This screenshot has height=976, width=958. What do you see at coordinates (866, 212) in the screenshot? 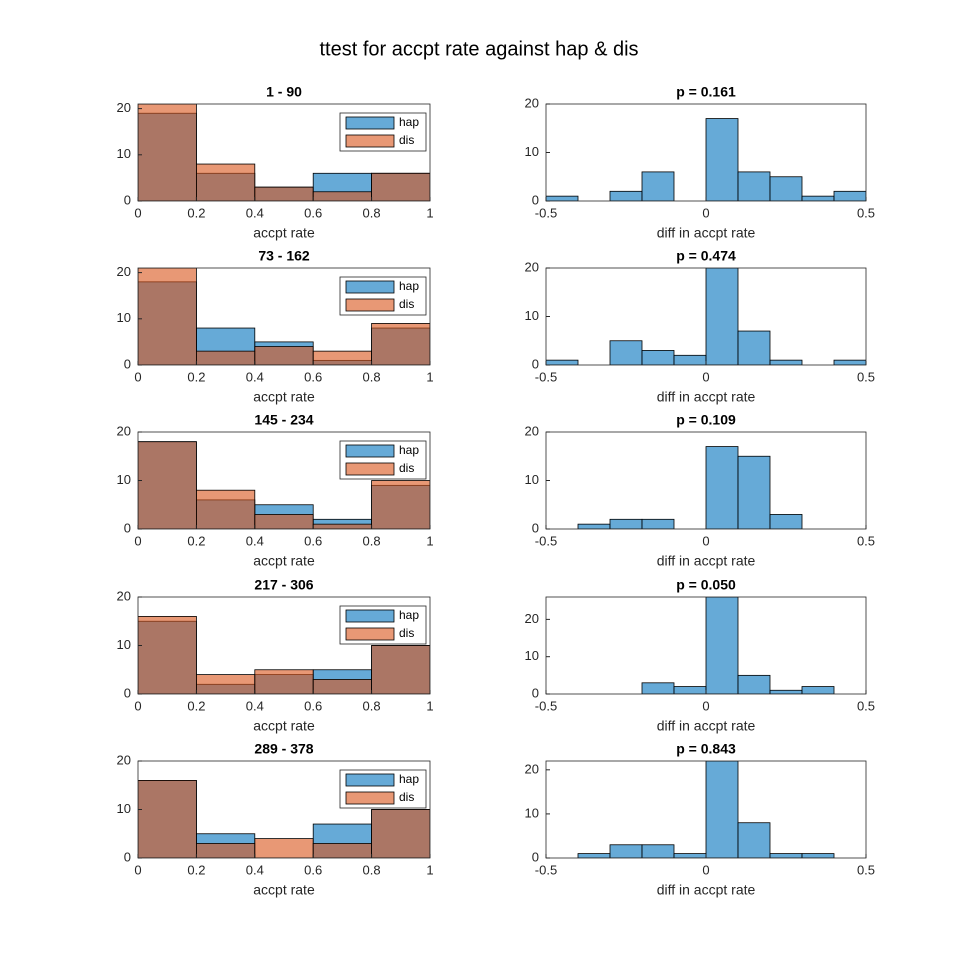
I see `x-tick-label: 0.5` at bounding box center [866, 212].